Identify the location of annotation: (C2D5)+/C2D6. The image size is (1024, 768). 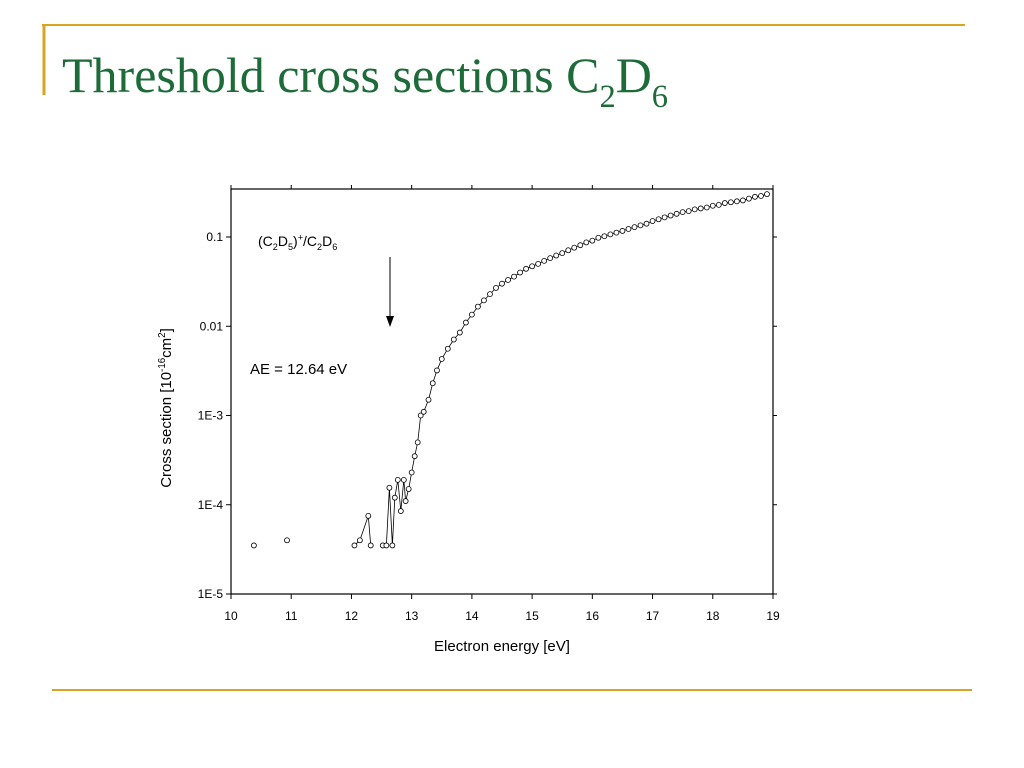
(297, 242).